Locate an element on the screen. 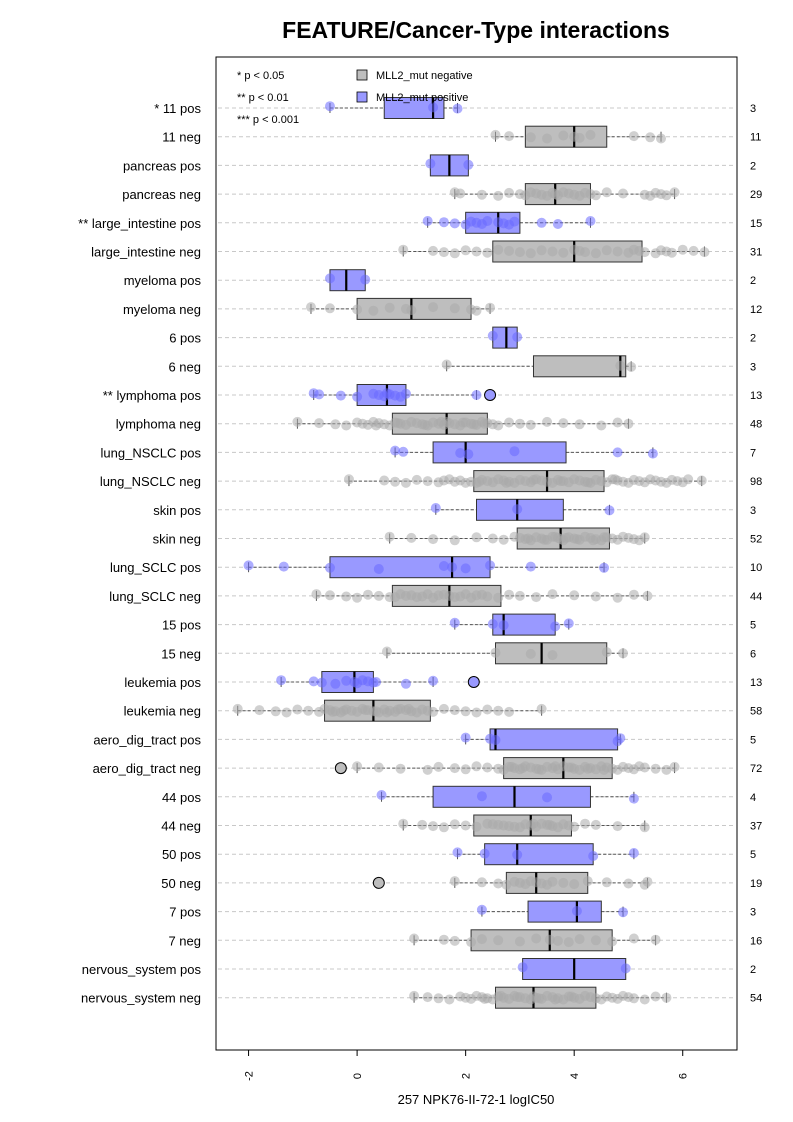  row-count: 58 is located at coordinates (756, 712).